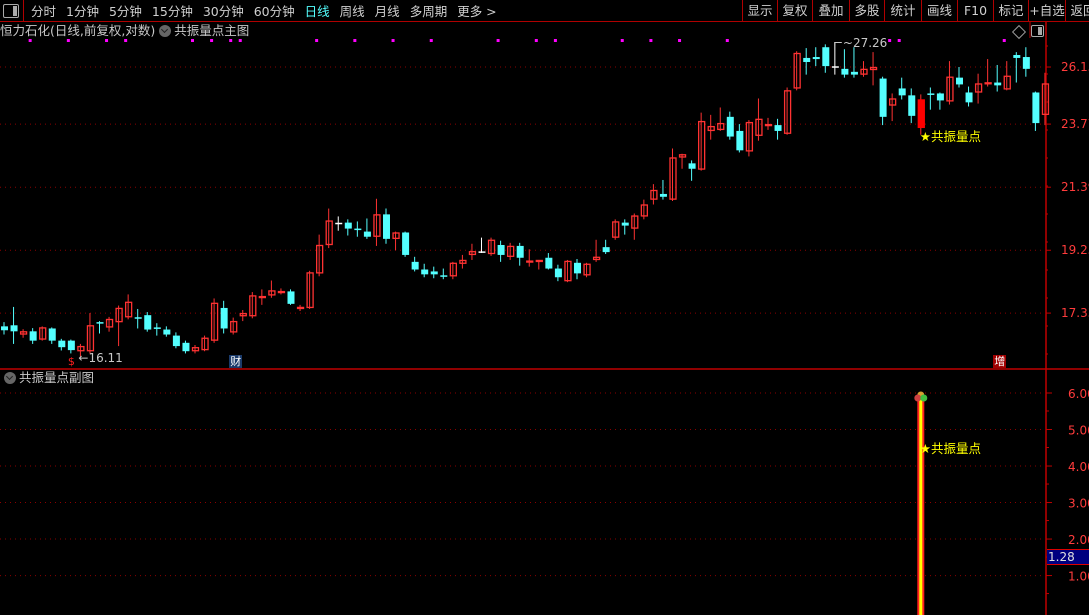 This screenshot has width=1089, height=615. Describe the element at coordinates (1078, 540) in the screenshot. I see `sub-tick-label: 2.00` at that location.